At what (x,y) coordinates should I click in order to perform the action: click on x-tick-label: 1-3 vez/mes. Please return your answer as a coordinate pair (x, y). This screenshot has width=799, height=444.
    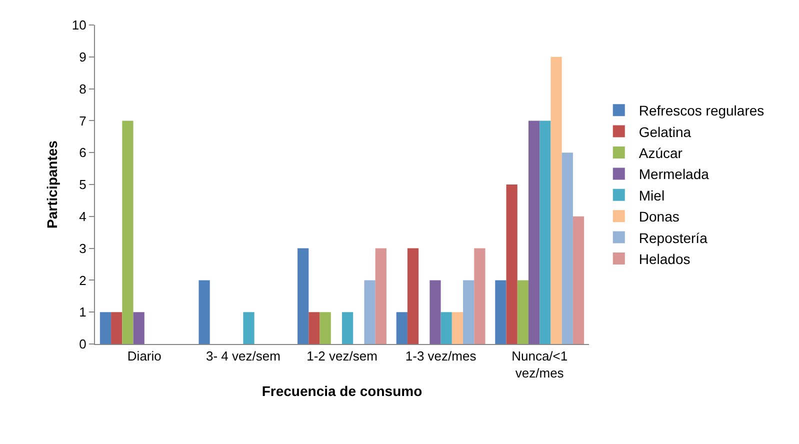
    Looking at the image, I should click on (441, 356).